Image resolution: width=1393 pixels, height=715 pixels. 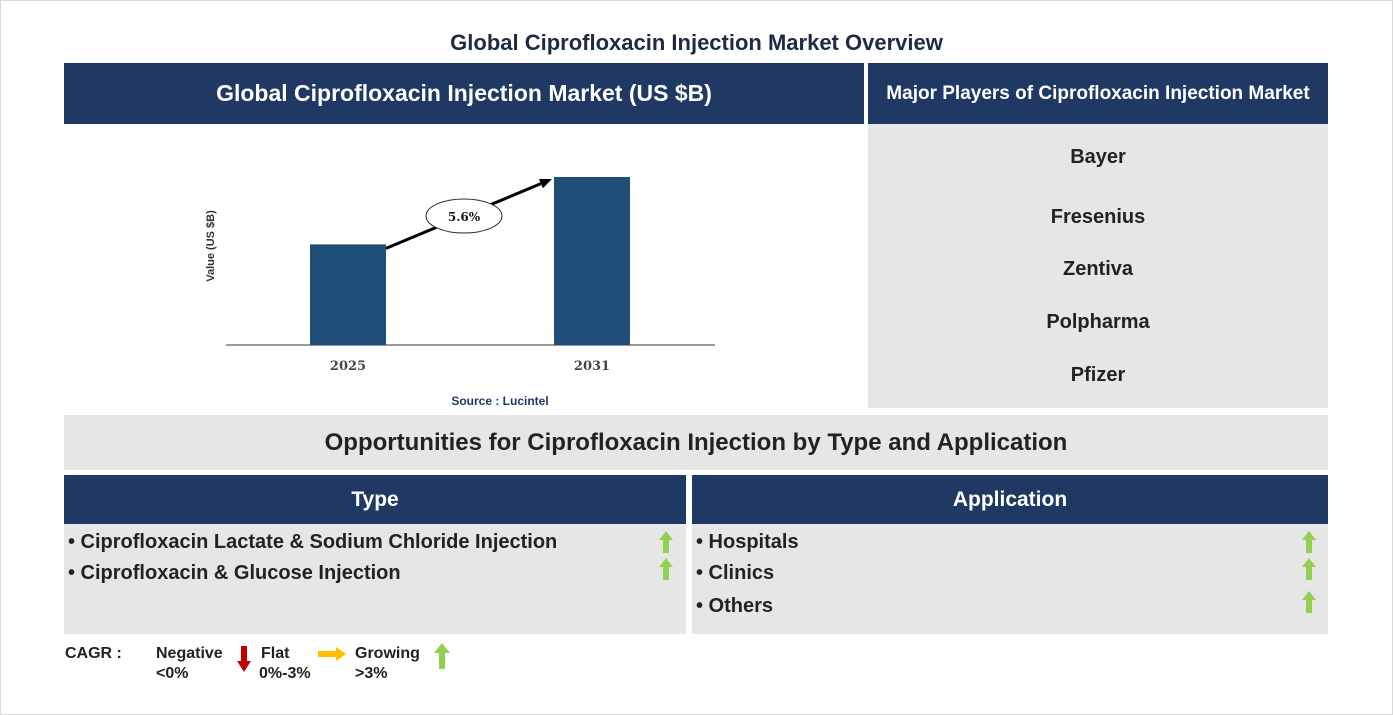 What do you see at coordinates (211, 246) in the screenshot?
I see `y-axis-label: Value (US $B)` at bounding box center [211, 246].